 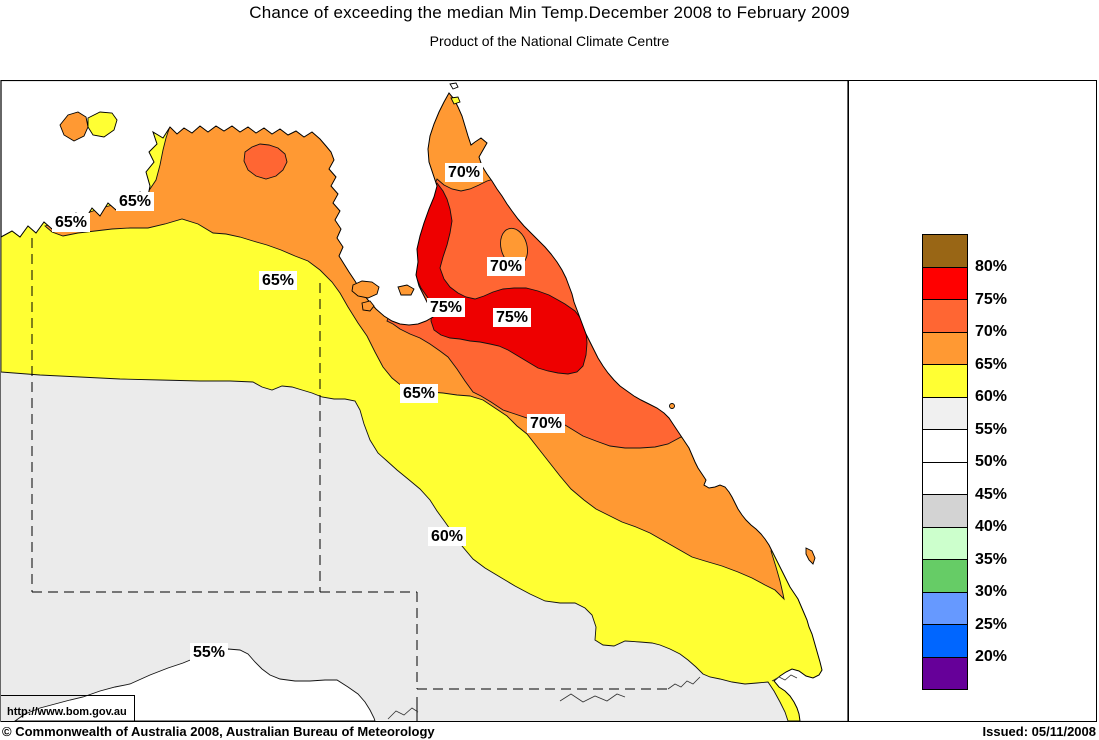 What do you see at coordinates (102, 124) in the screenshot?
I see `island-melville` at bounding box center [102, 124].